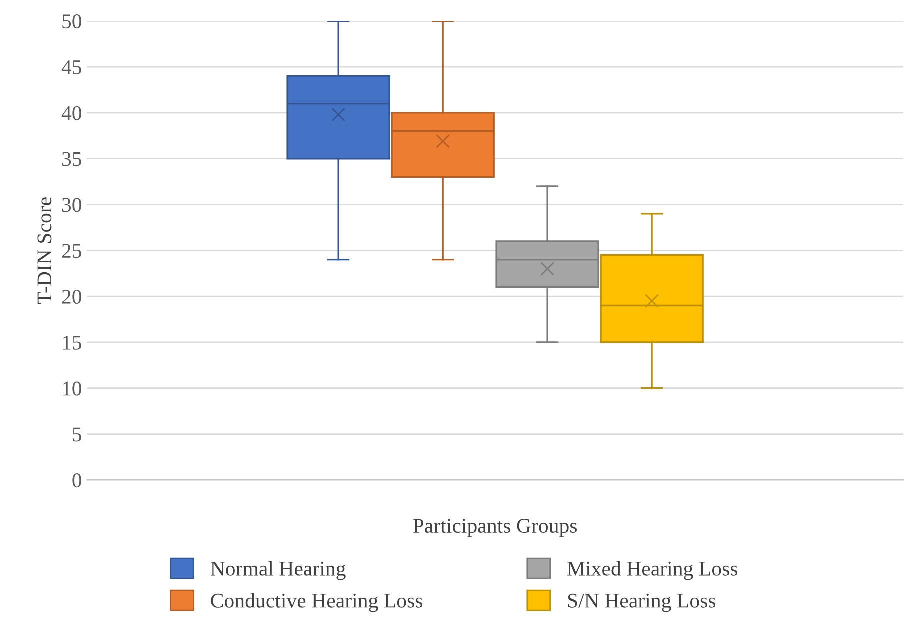 This screenshot has height=622, width=908. What do you see at coordinates (77, 435) in the screenshot?
I see `y-tick-label: 5` at bounding box center [77, 435].